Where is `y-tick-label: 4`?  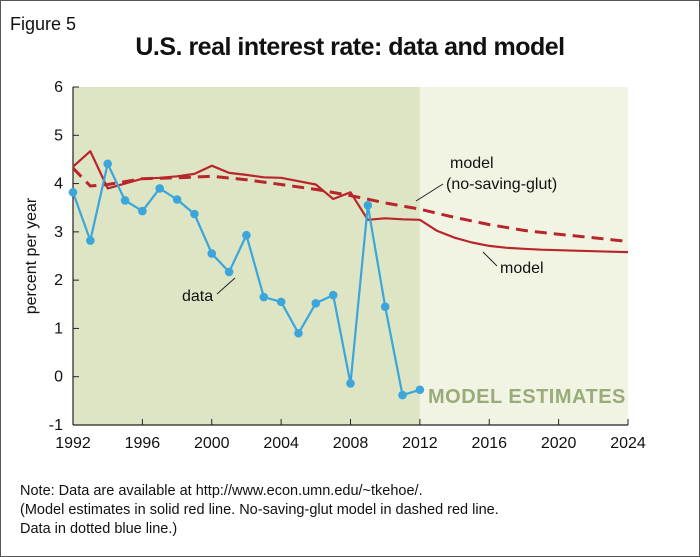 y-tick-label: 4 is located at coordinates (58, 184).